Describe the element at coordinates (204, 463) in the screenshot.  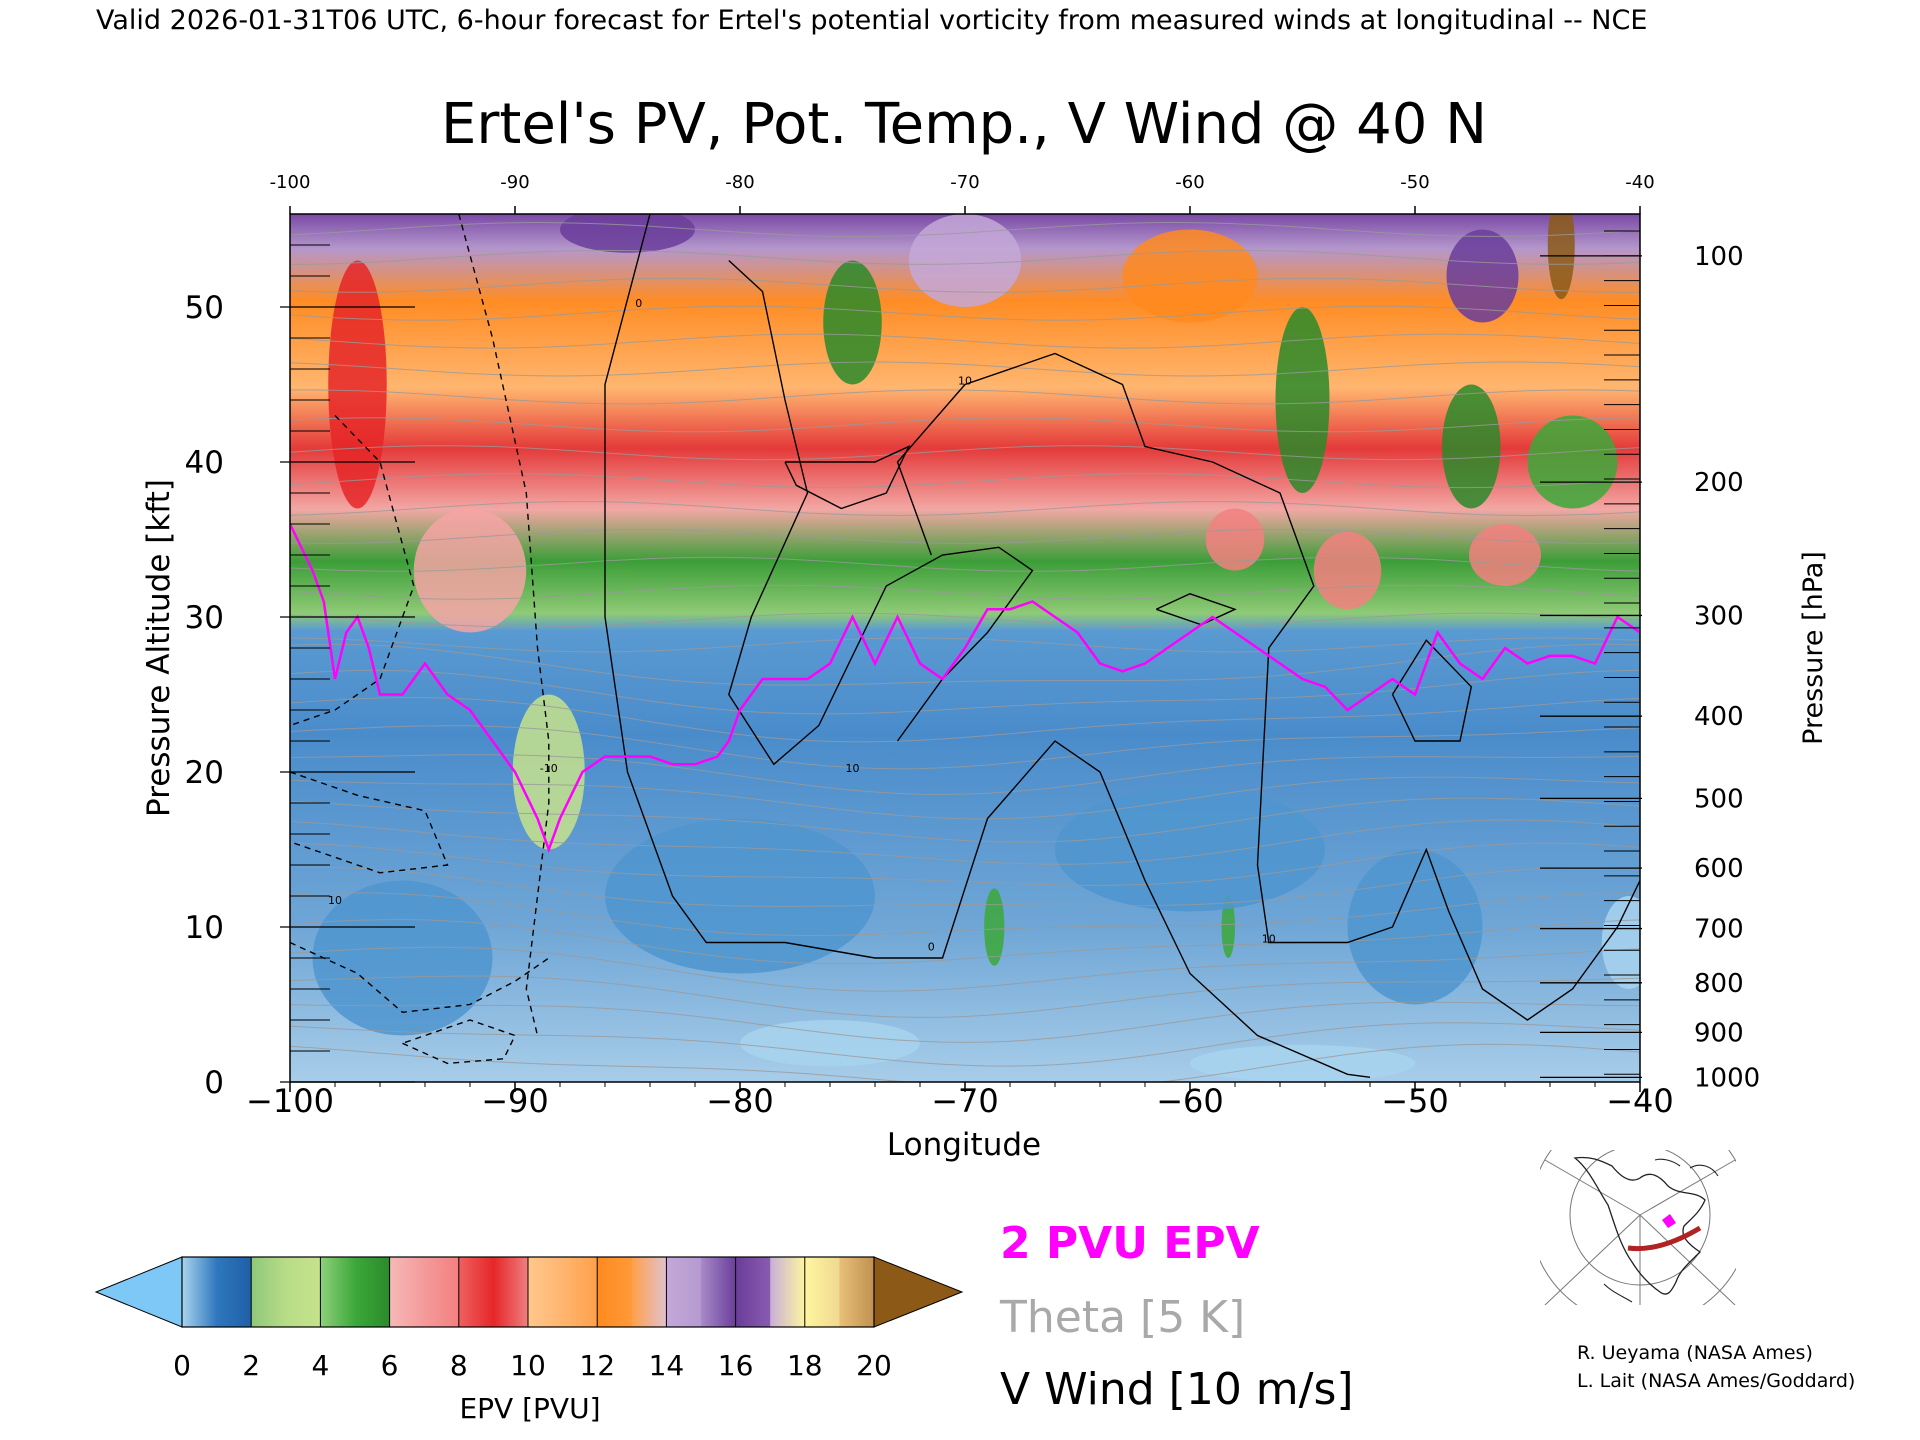
I see `y-axis-tick-label: 40` at that location.